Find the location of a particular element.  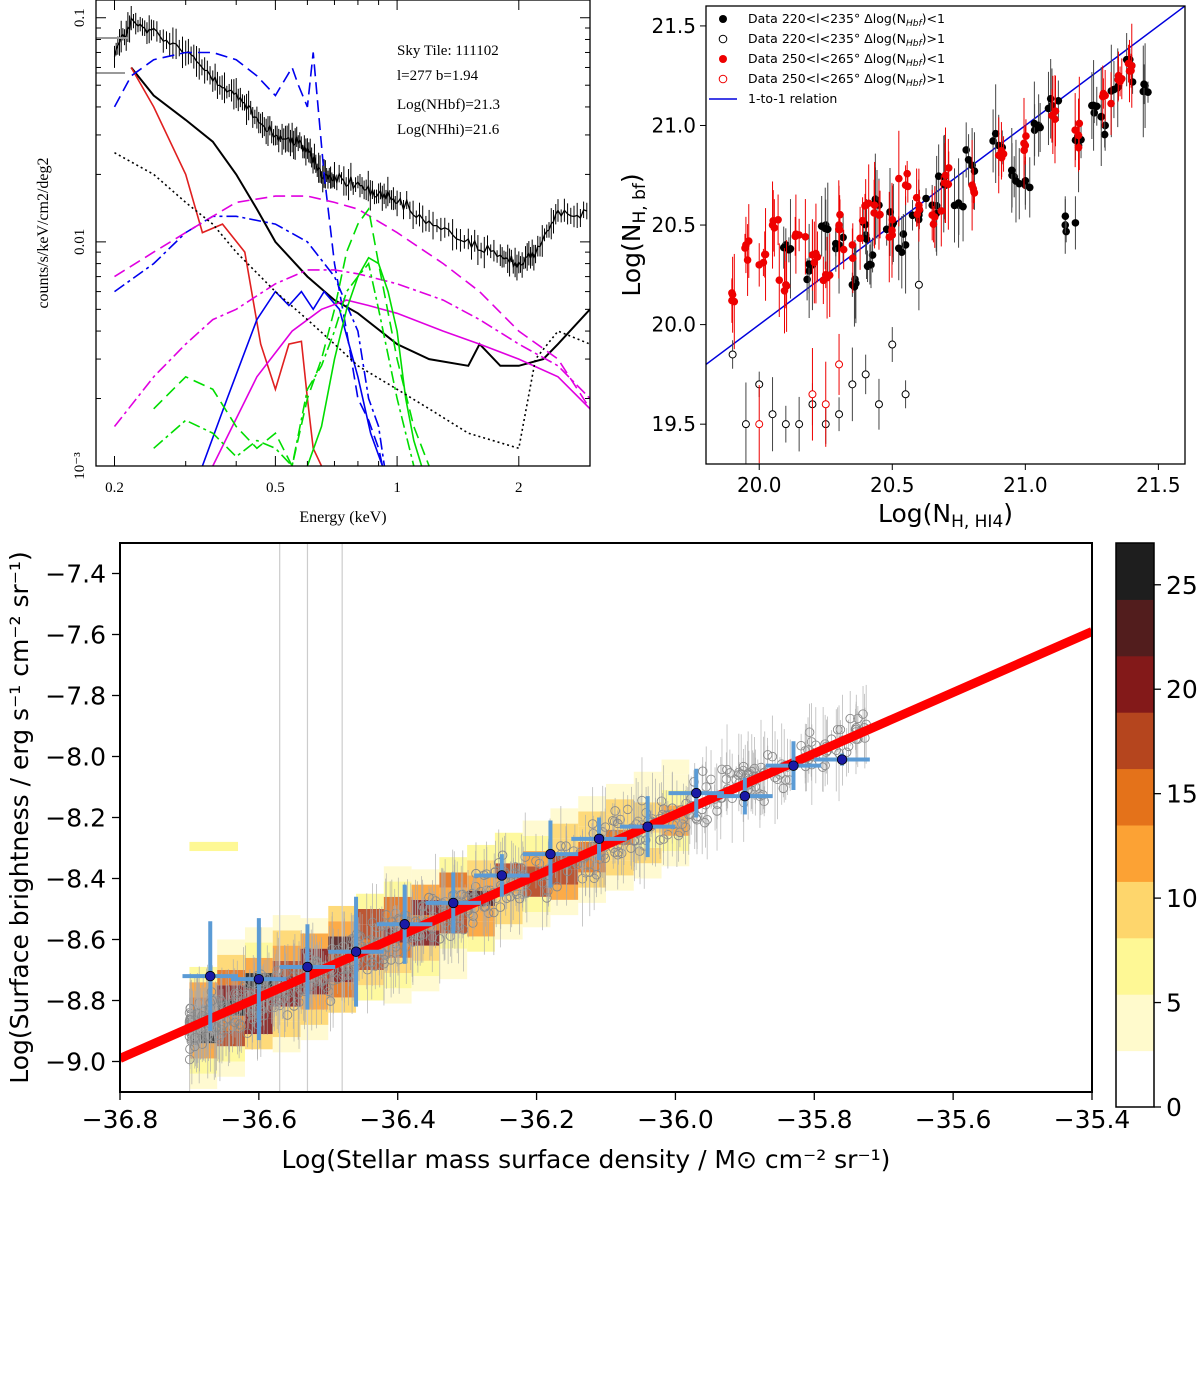

legend-label-text: Data 220<l<235° Δlog(N is located at coordinates (827, 18).